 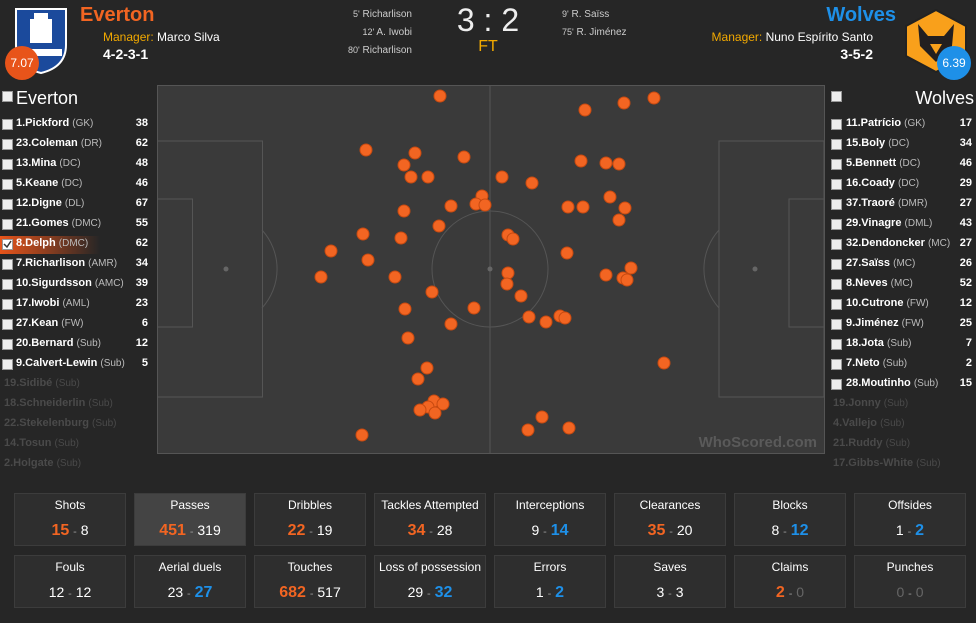 What do you see at coordinates (870, 203) in the screenshot?
I see `player-name: 37.Traoré` at bounding box center [870, 203].